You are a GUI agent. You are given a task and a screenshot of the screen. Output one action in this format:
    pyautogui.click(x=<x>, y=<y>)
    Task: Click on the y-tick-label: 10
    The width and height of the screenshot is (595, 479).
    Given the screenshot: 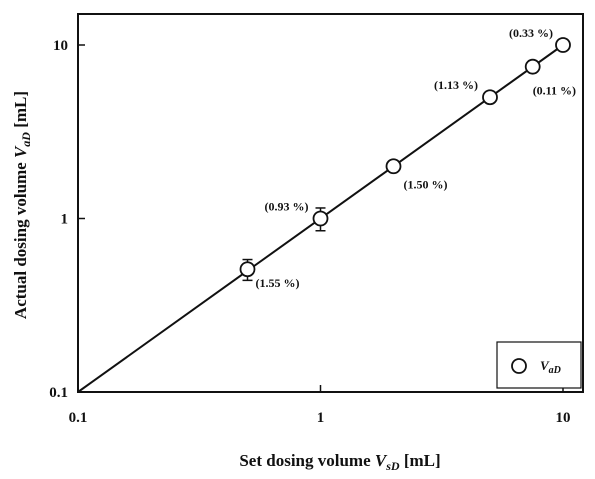 What is the action you would take?
    pyautogui.click(x=60, y=46)
    